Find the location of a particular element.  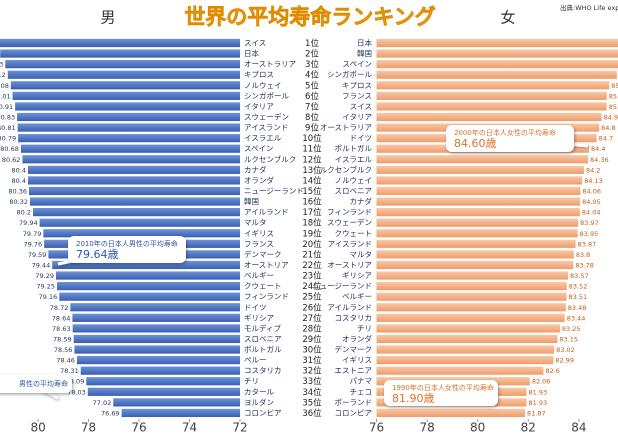

rank-label: 1位 is located at coordinates (312, 43).